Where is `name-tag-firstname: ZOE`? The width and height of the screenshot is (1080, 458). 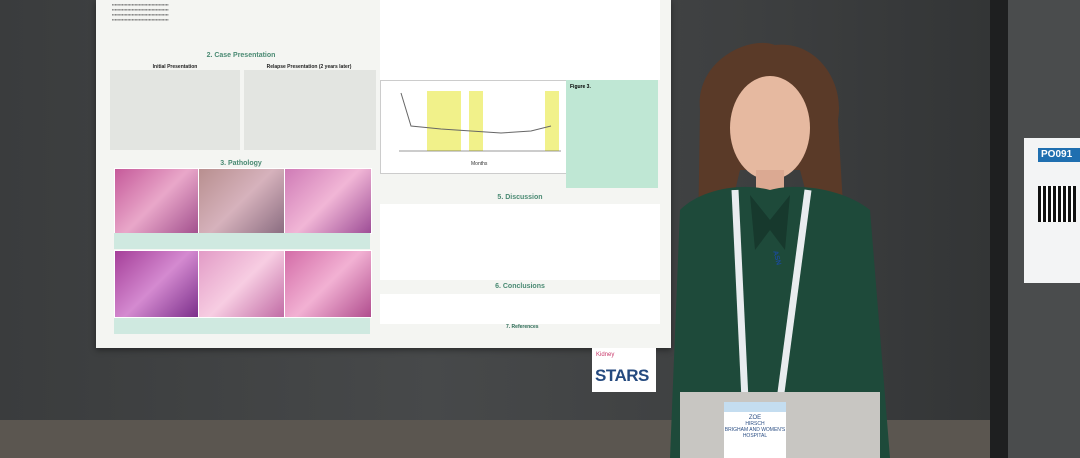
name-tag-firstname: ZOE is located at coordinates (755, 418).